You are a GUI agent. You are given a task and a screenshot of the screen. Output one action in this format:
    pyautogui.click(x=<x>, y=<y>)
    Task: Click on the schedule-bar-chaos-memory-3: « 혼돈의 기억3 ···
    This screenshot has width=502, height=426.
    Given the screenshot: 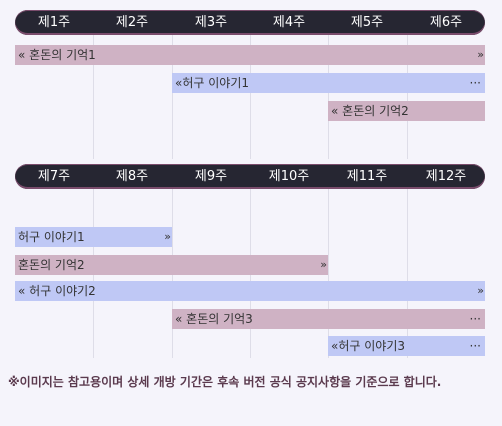 What is the action you would take?
    pyautogui.click(x=328, y=319)
    